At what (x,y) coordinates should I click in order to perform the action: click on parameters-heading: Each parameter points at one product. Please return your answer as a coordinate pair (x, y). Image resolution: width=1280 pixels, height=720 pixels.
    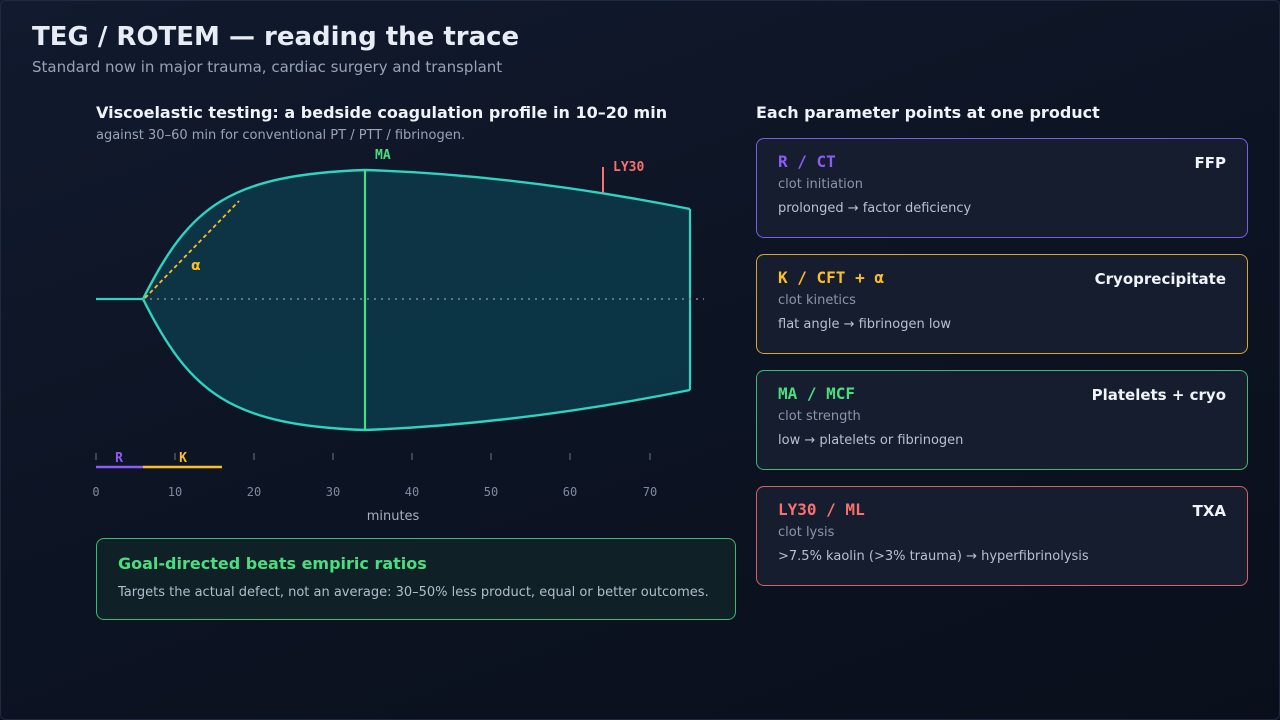
    Looking at the image, I should click on (928, 112).